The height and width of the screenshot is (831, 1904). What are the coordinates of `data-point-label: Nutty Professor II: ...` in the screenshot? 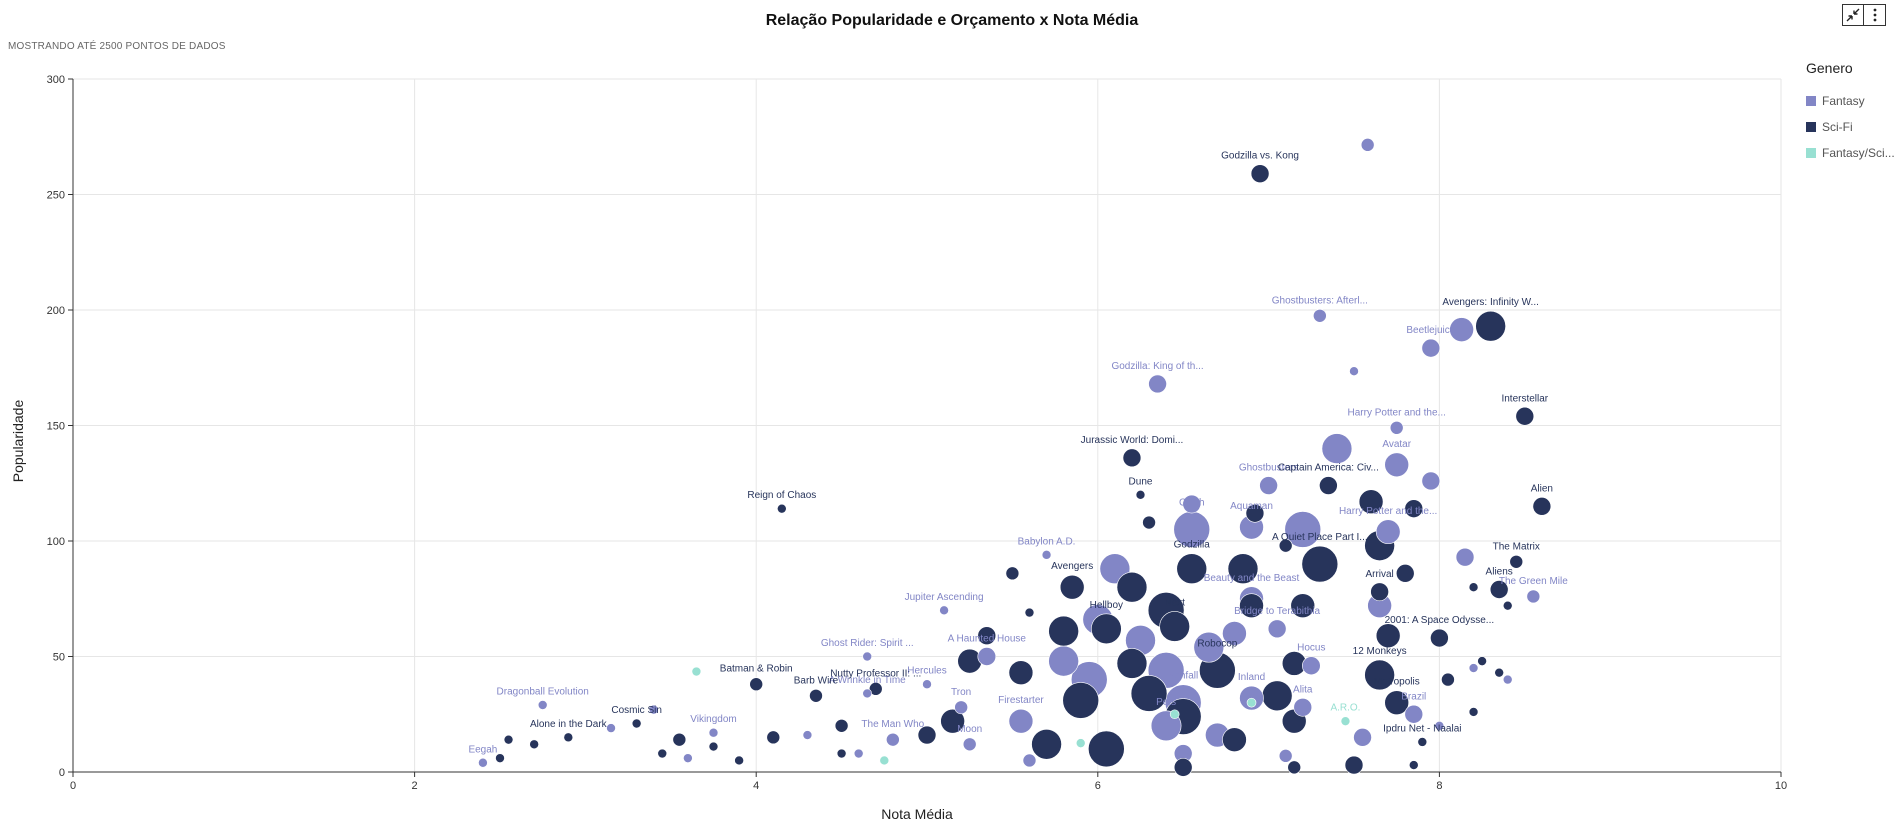 It's located at (875, 673).